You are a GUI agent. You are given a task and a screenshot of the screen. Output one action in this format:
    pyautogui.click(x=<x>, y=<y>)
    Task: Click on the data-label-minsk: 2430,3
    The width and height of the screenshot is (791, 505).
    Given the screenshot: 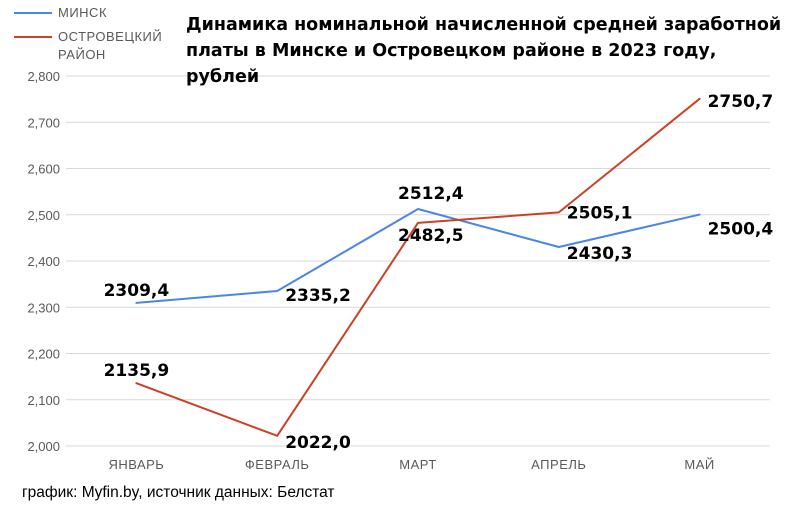 What is the action you would take?
    pyautogui.click(x=600, y=254)
    